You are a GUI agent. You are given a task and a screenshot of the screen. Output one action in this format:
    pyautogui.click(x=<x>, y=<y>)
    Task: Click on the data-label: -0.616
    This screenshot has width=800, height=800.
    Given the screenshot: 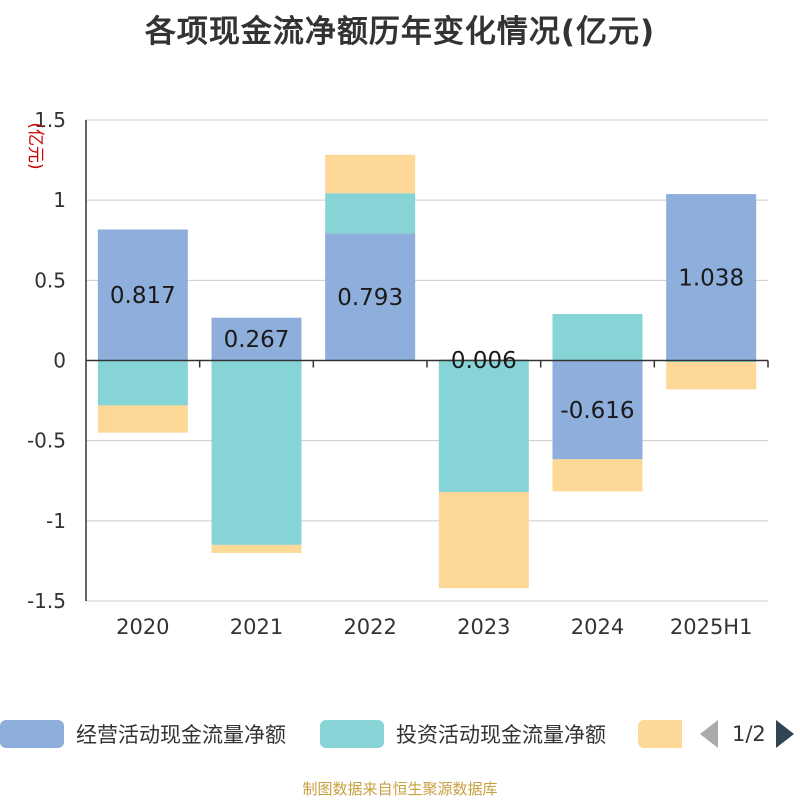 What is the action you would take?
    pyautogui.click(x=597, y=411)
    